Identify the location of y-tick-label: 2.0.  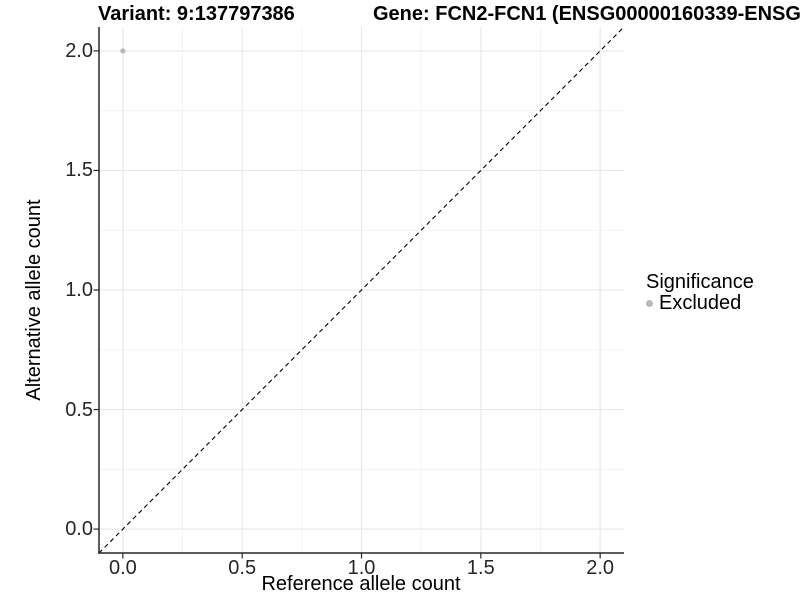
(79, 50).